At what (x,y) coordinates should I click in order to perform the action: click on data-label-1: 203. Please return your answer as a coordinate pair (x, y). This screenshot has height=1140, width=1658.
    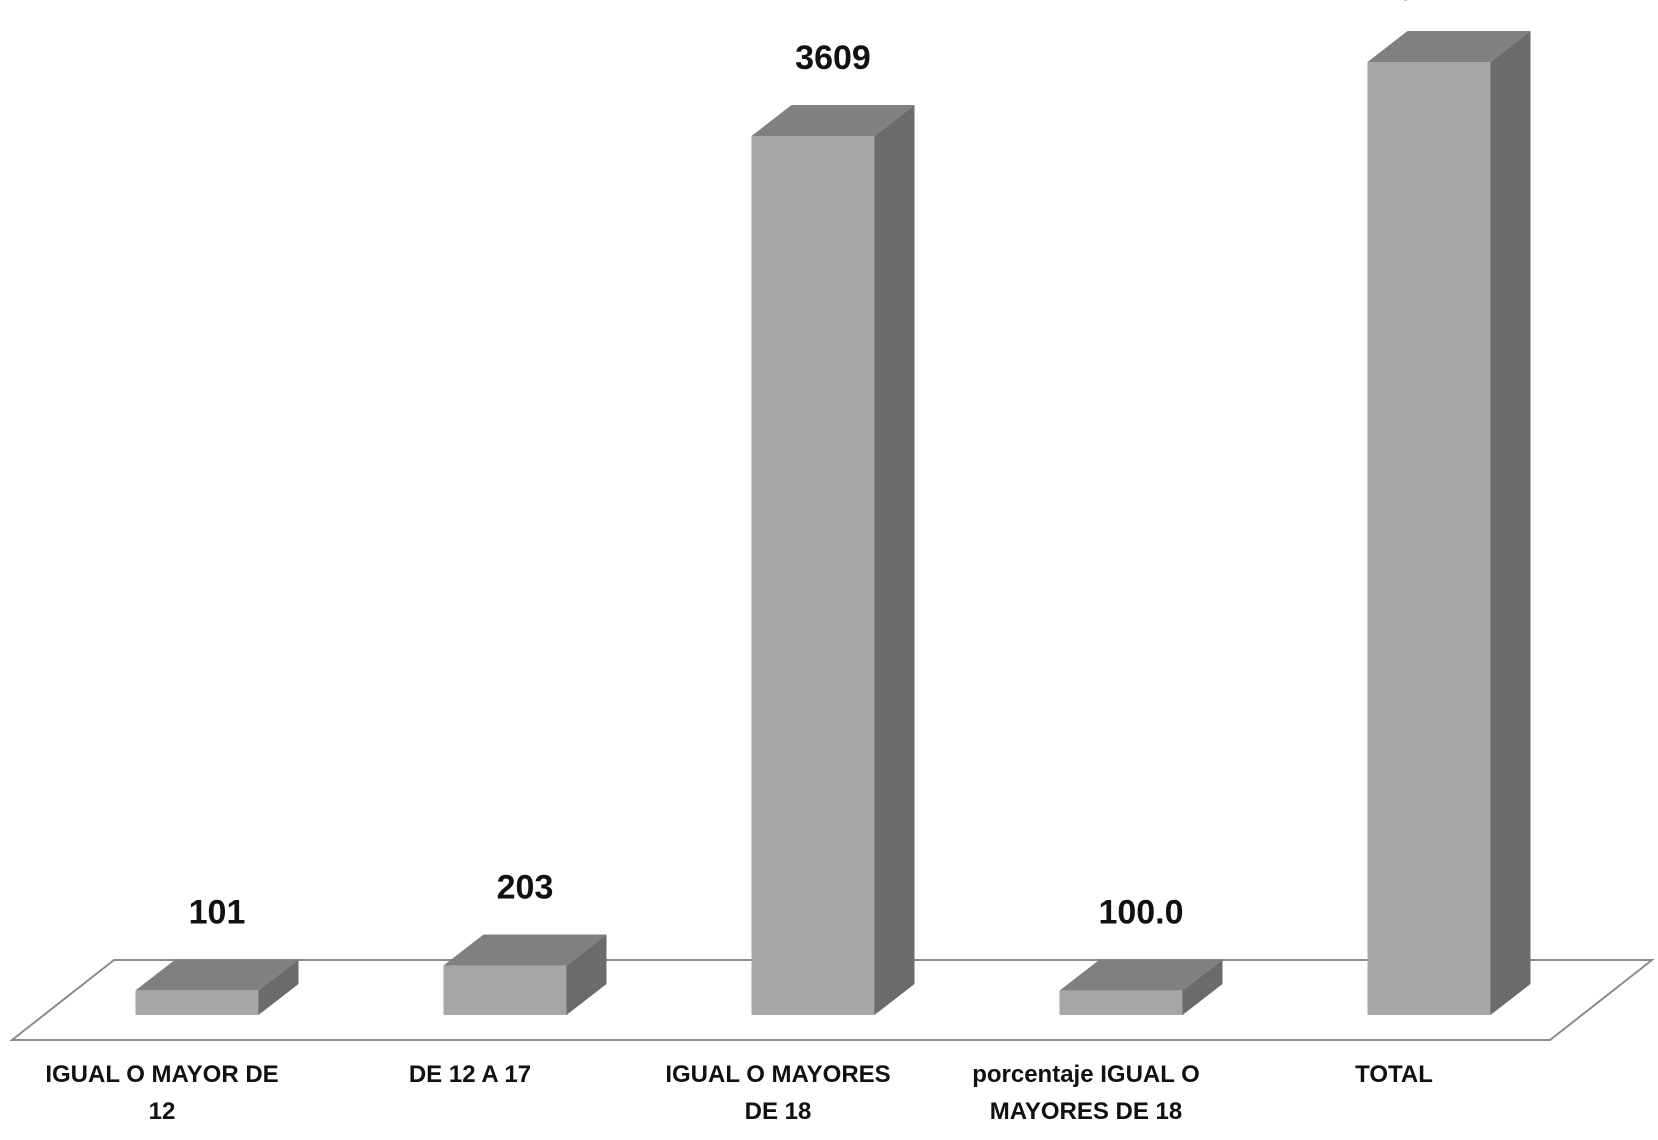
    Looking at the image, I should click on (525, 888).